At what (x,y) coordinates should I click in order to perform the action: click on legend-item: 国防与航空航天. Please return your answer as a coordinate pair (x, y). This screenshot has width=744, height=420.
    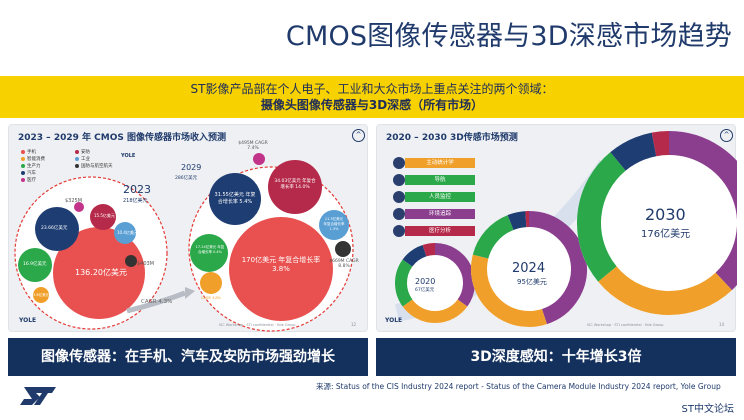
    Looking at the image, I should click on (94, 166).